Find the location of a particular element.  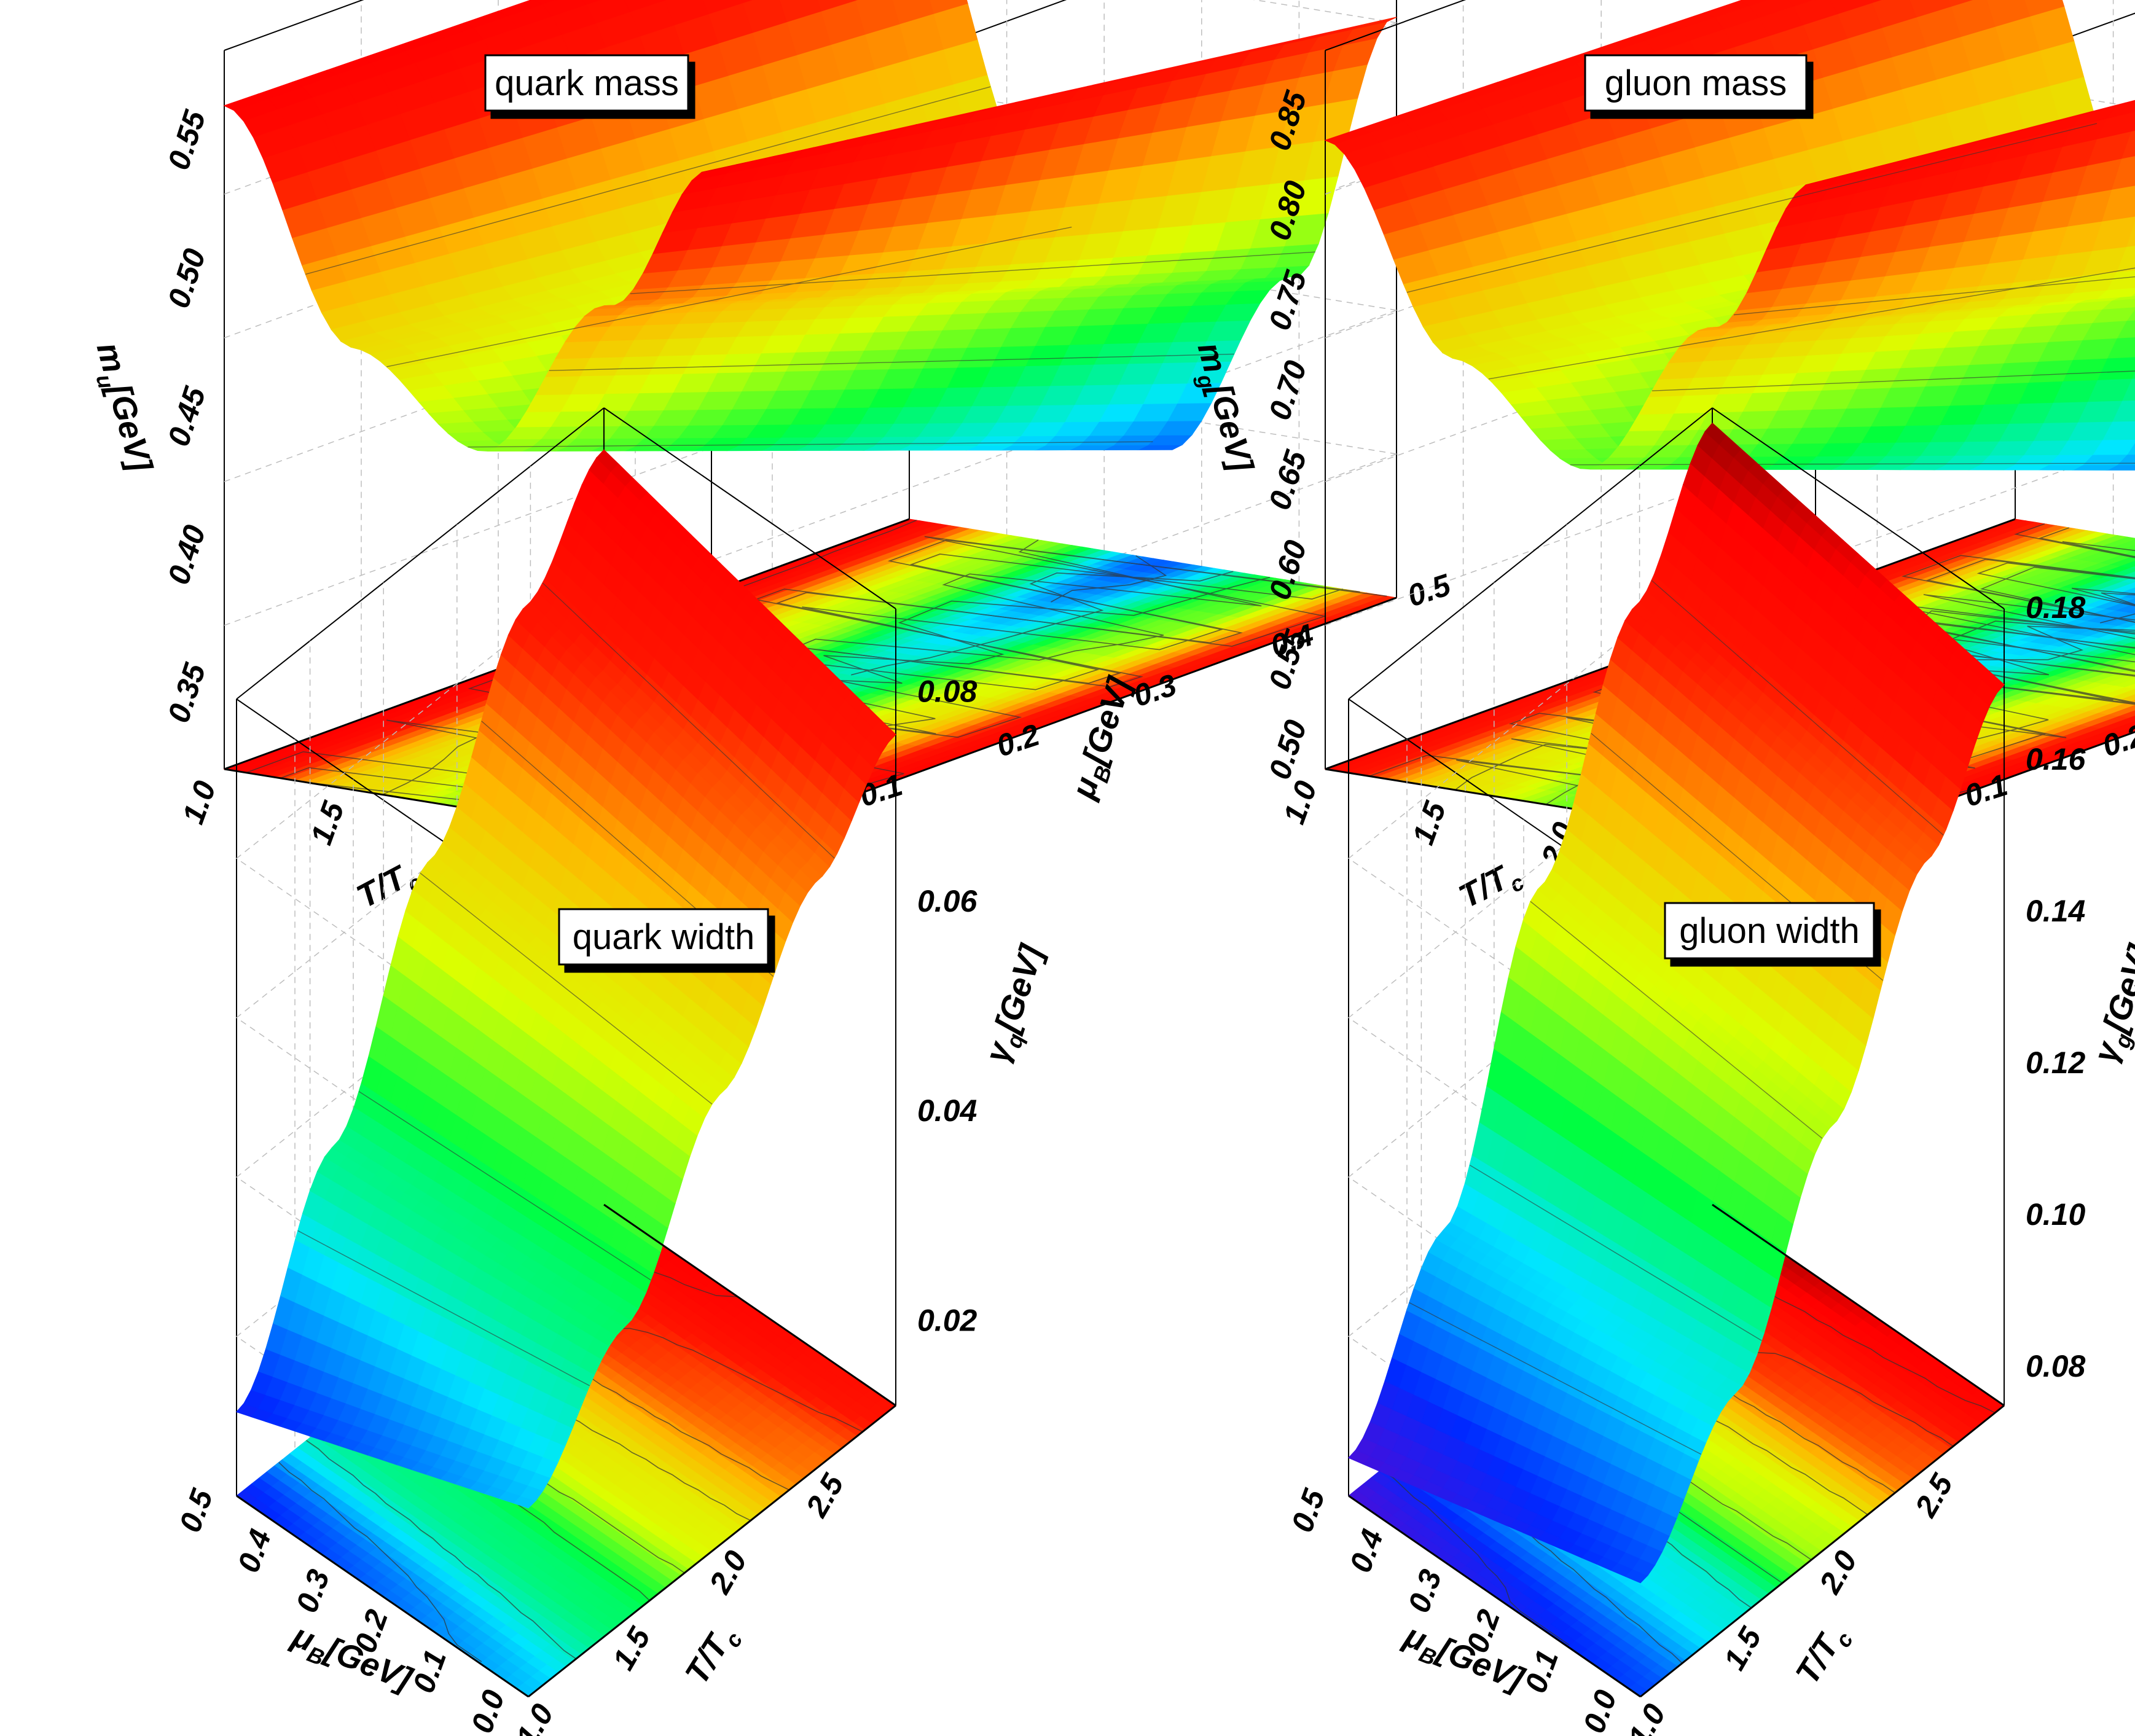

z-tick-label: 0.55 is located at coordinates (187, 140).